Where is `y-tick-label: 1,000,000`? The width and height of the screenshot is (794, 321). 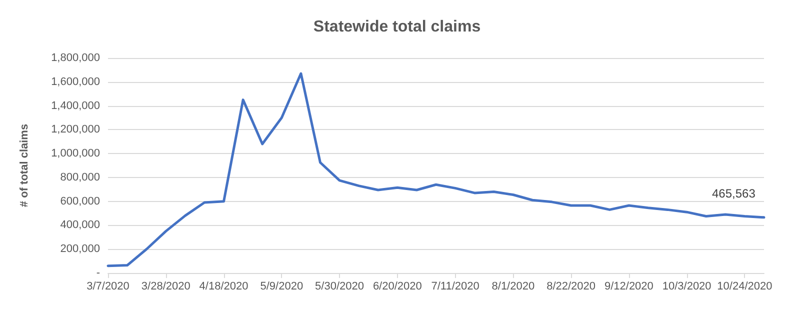 y-tick-label: 1,000,000 is located at coordinates (75, 154).